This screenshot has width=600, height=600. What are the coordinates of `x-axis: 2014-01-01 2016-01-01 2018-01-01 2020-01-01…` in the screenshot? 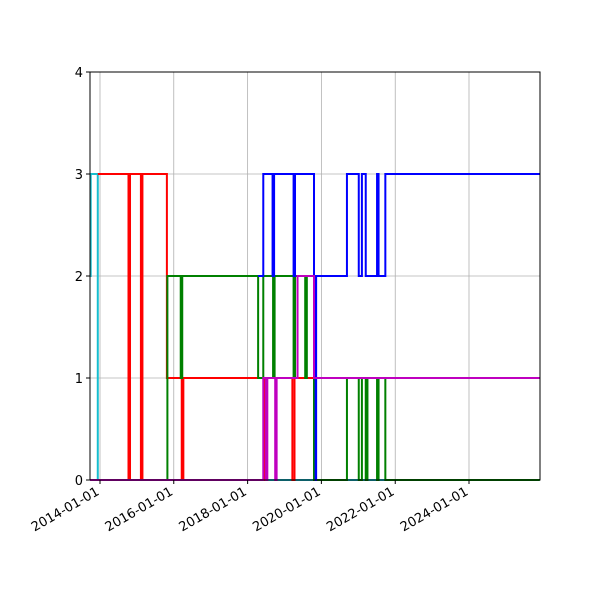 It's located at (250, 507).